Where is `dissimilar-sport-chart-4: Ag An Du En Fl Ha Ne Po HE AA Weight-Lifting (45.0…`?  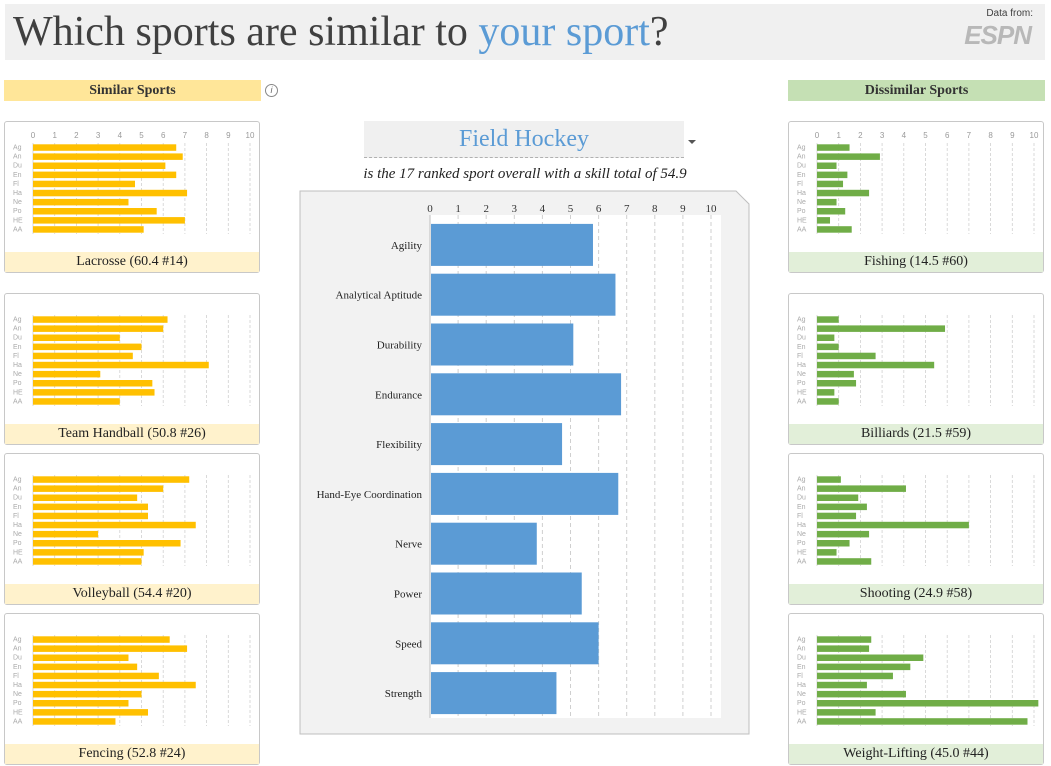 dissimilar-sport-chart-4: Ag An Du En Fl Ha Ne Po HE AA Weight-Lifting (45.0… is located at coordinates (916, 689).